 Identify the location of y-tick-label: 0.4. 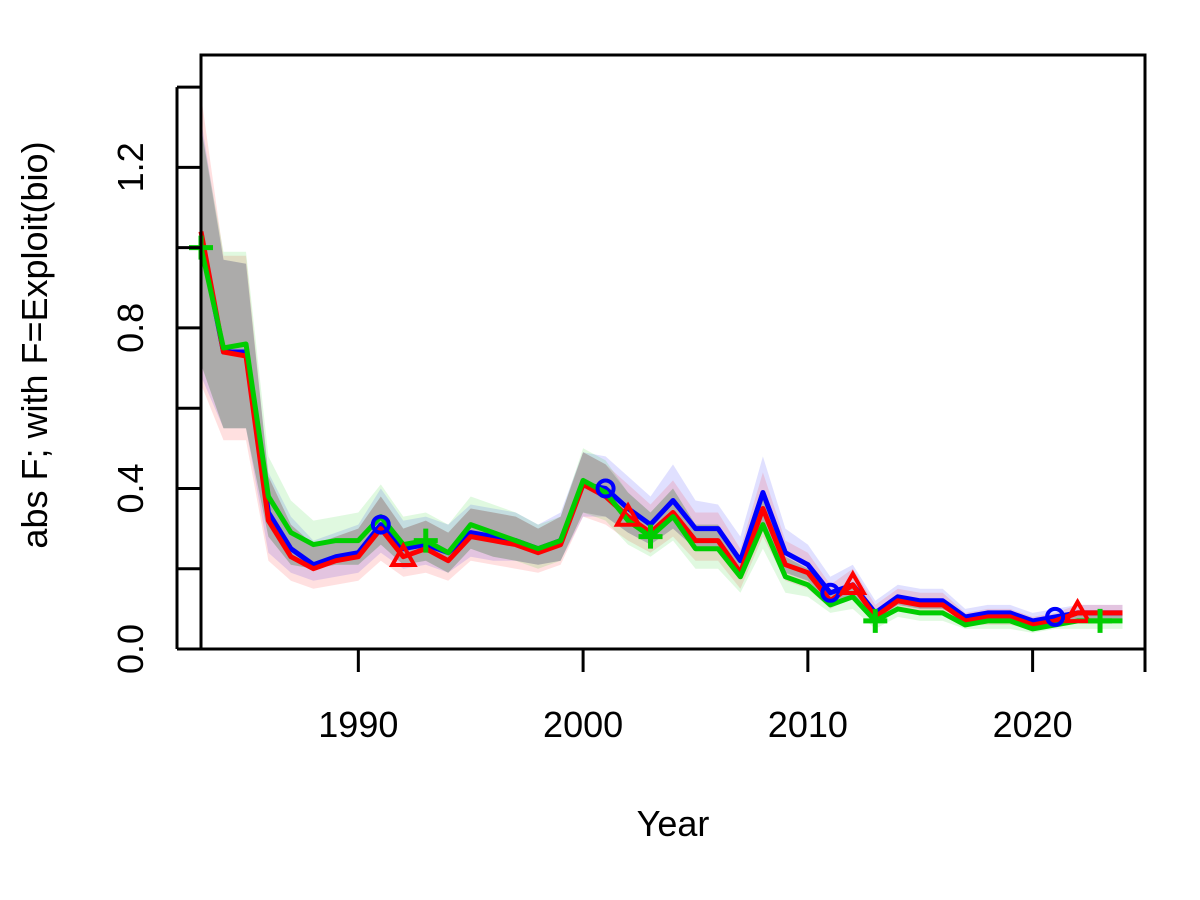
(130, 488).